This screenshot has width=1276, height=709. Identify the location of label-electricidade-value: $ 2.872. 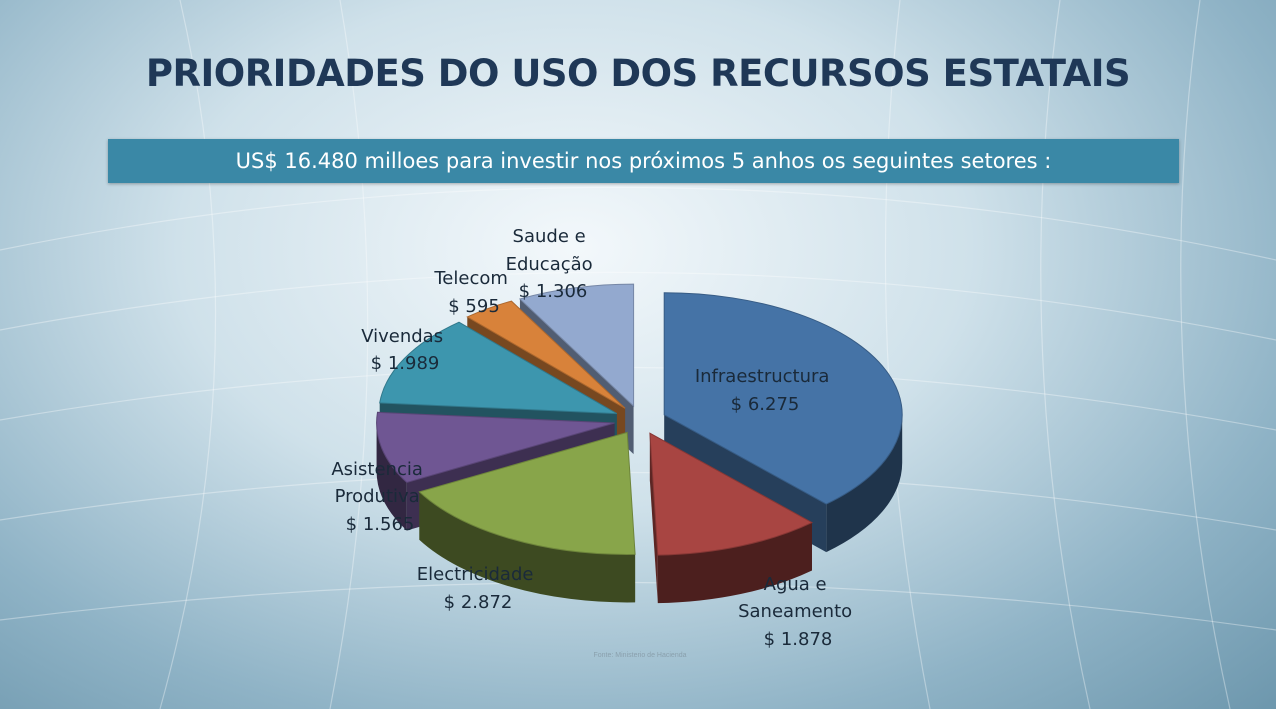
(478, 602).